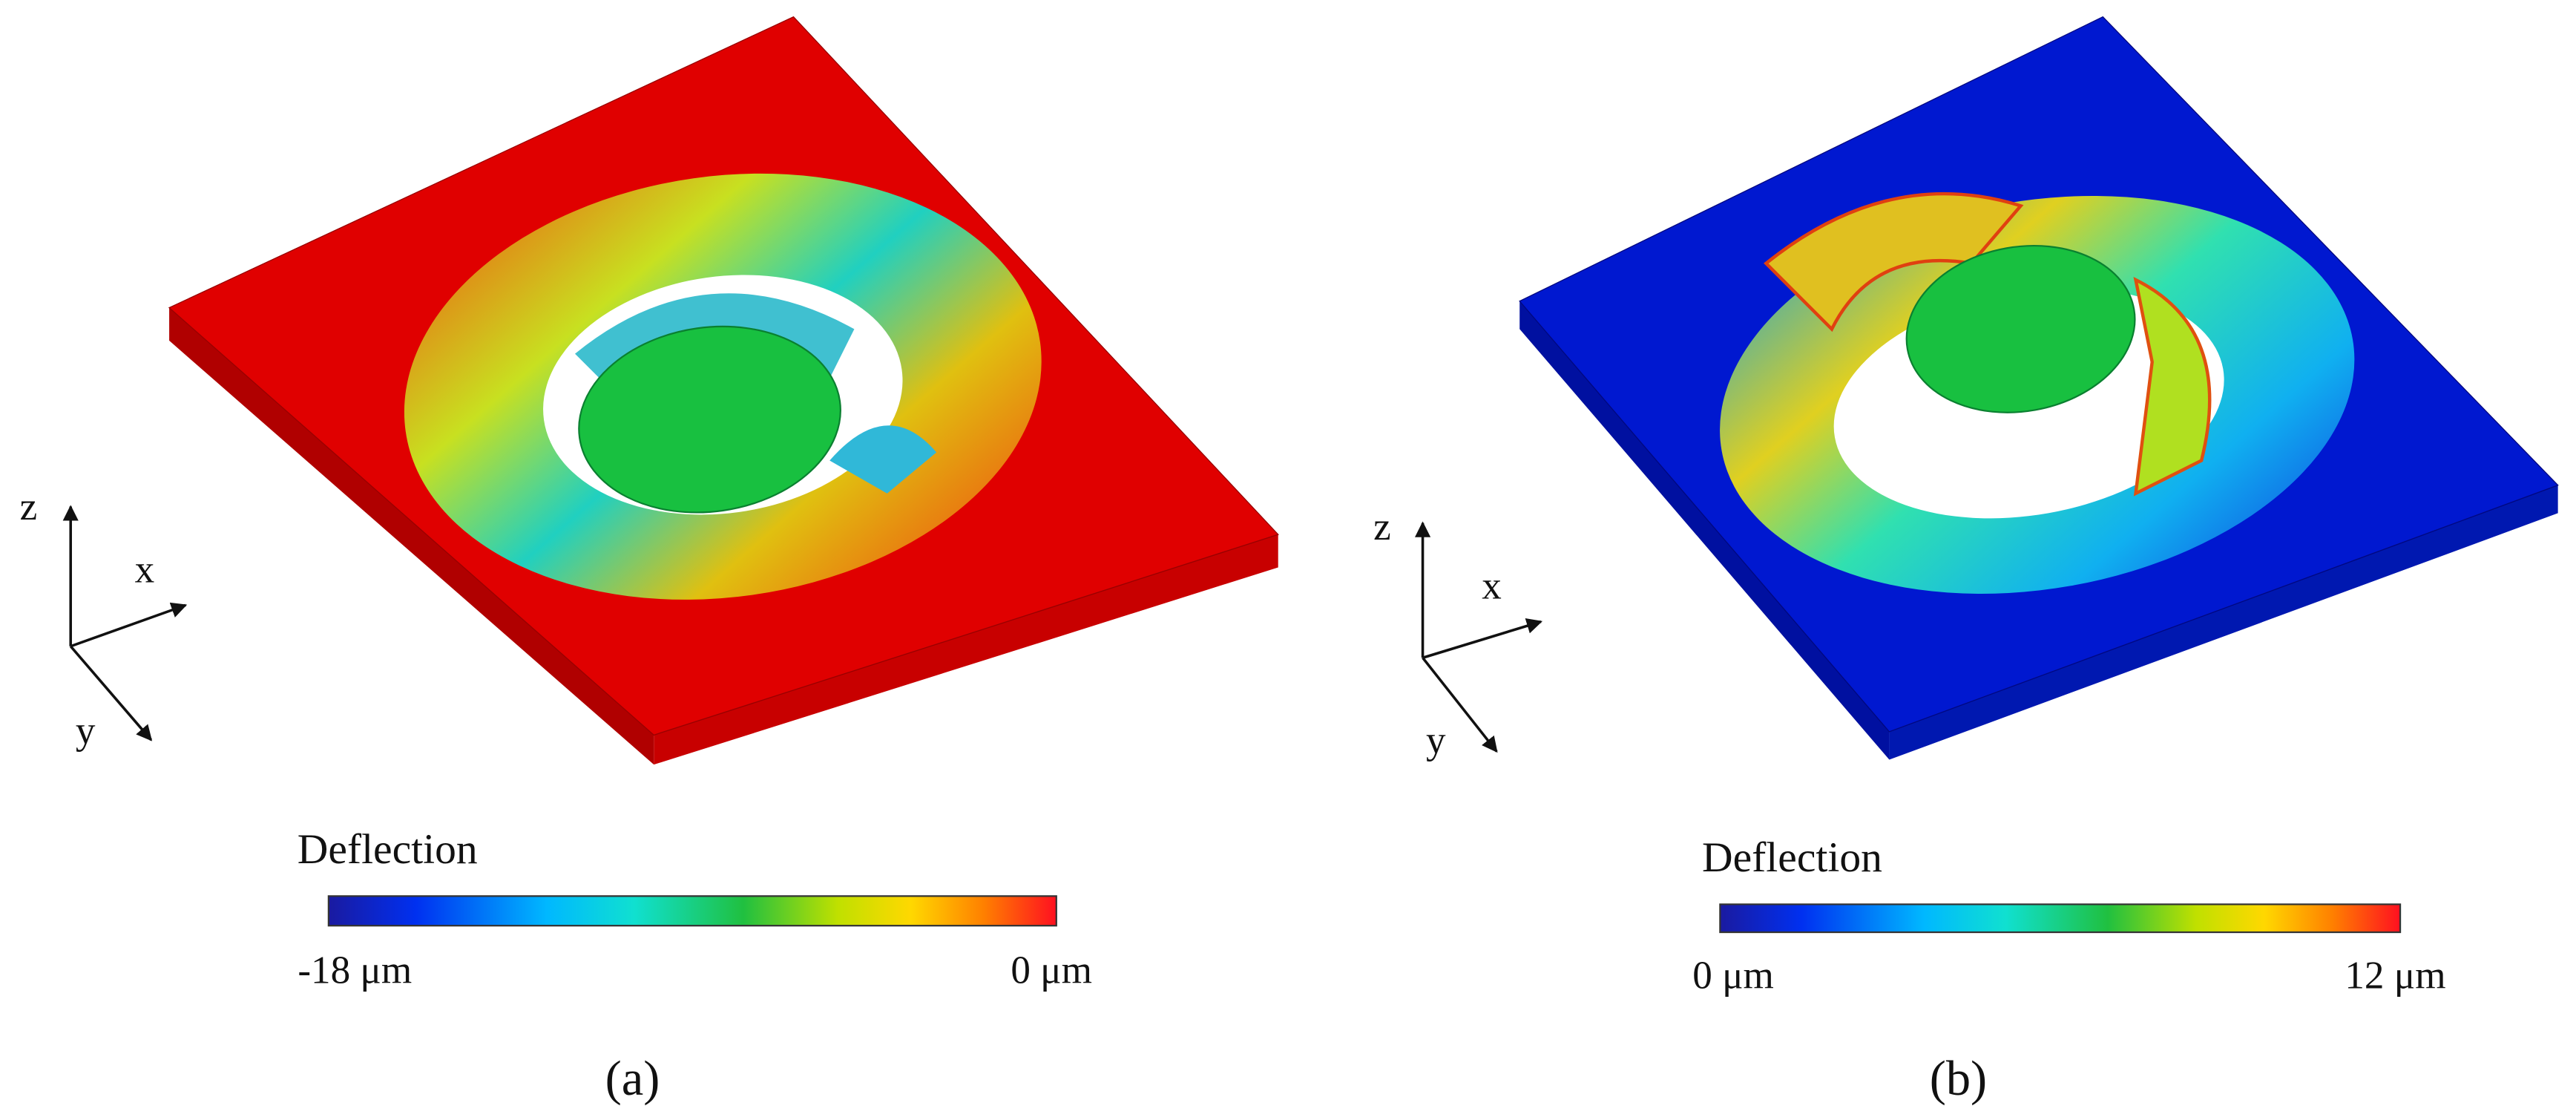 Image resolution: width=2576 pixels, height=1120 pixels. I want to click on colorbar-min: -18 μm, so click(355, 971).